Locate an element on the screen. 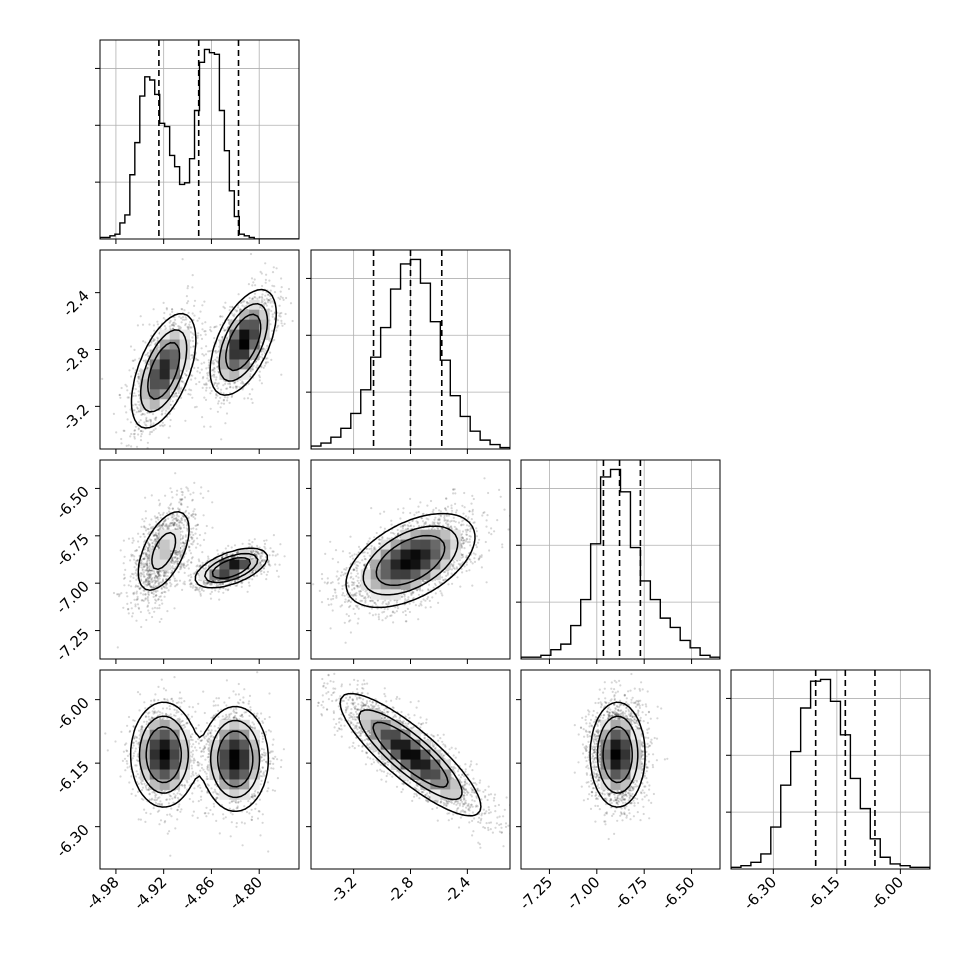 Image resolution: width=970 pixels, height=970 pixels. xtick-label-2-1: -7.00 is located at coordinates (583, 893).